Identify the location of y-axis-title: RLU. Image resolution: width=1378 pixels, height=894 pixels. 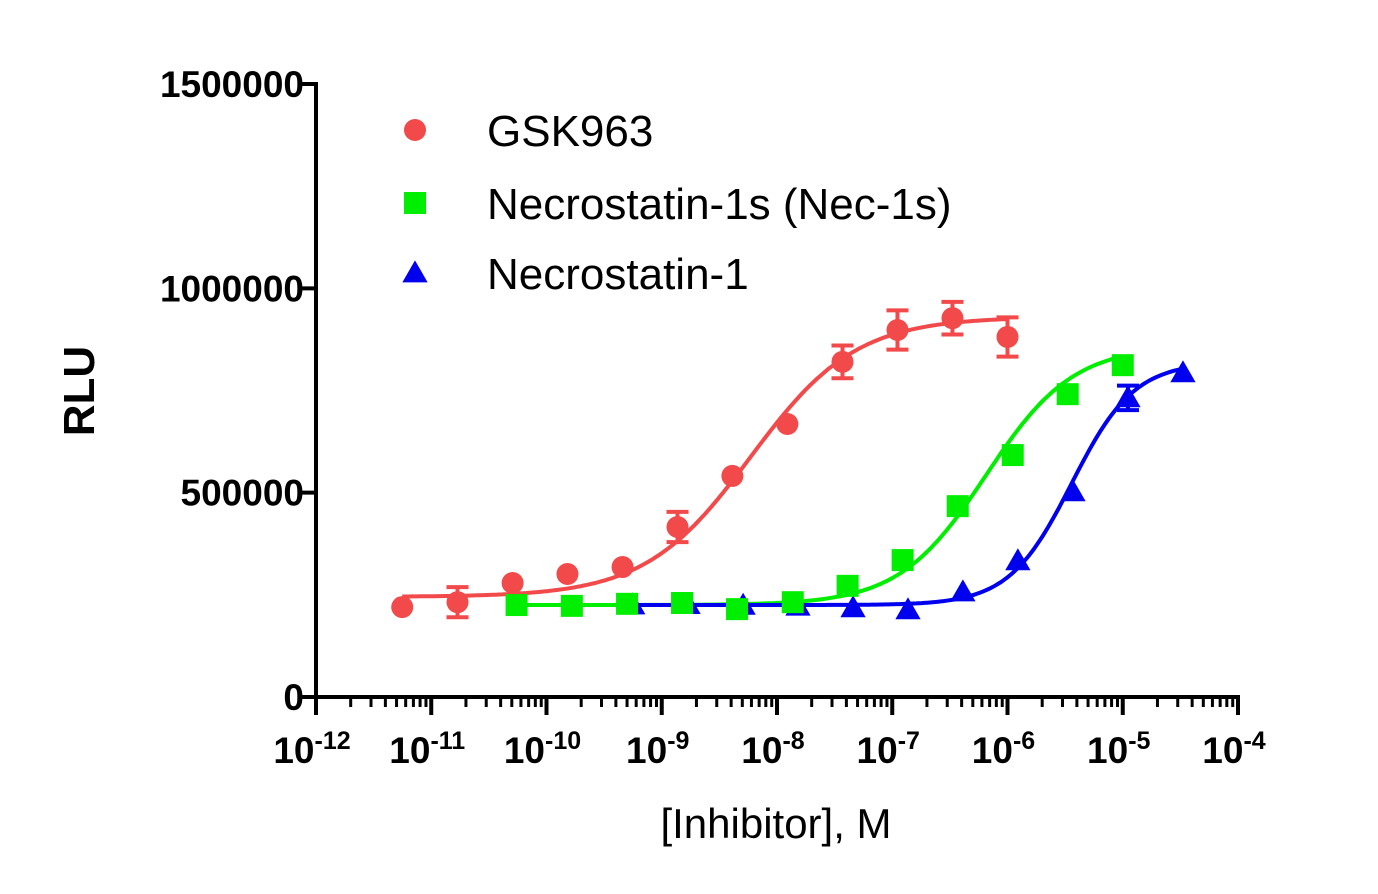
(79, 391).